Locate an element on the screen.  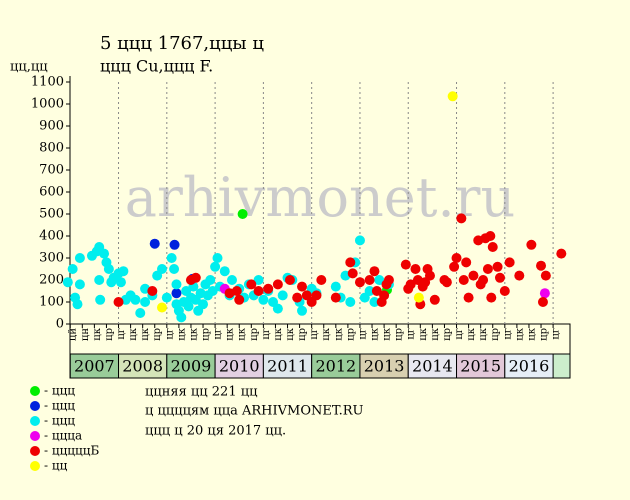
y-tick-label: 500 is located at coordinates (51, 214).